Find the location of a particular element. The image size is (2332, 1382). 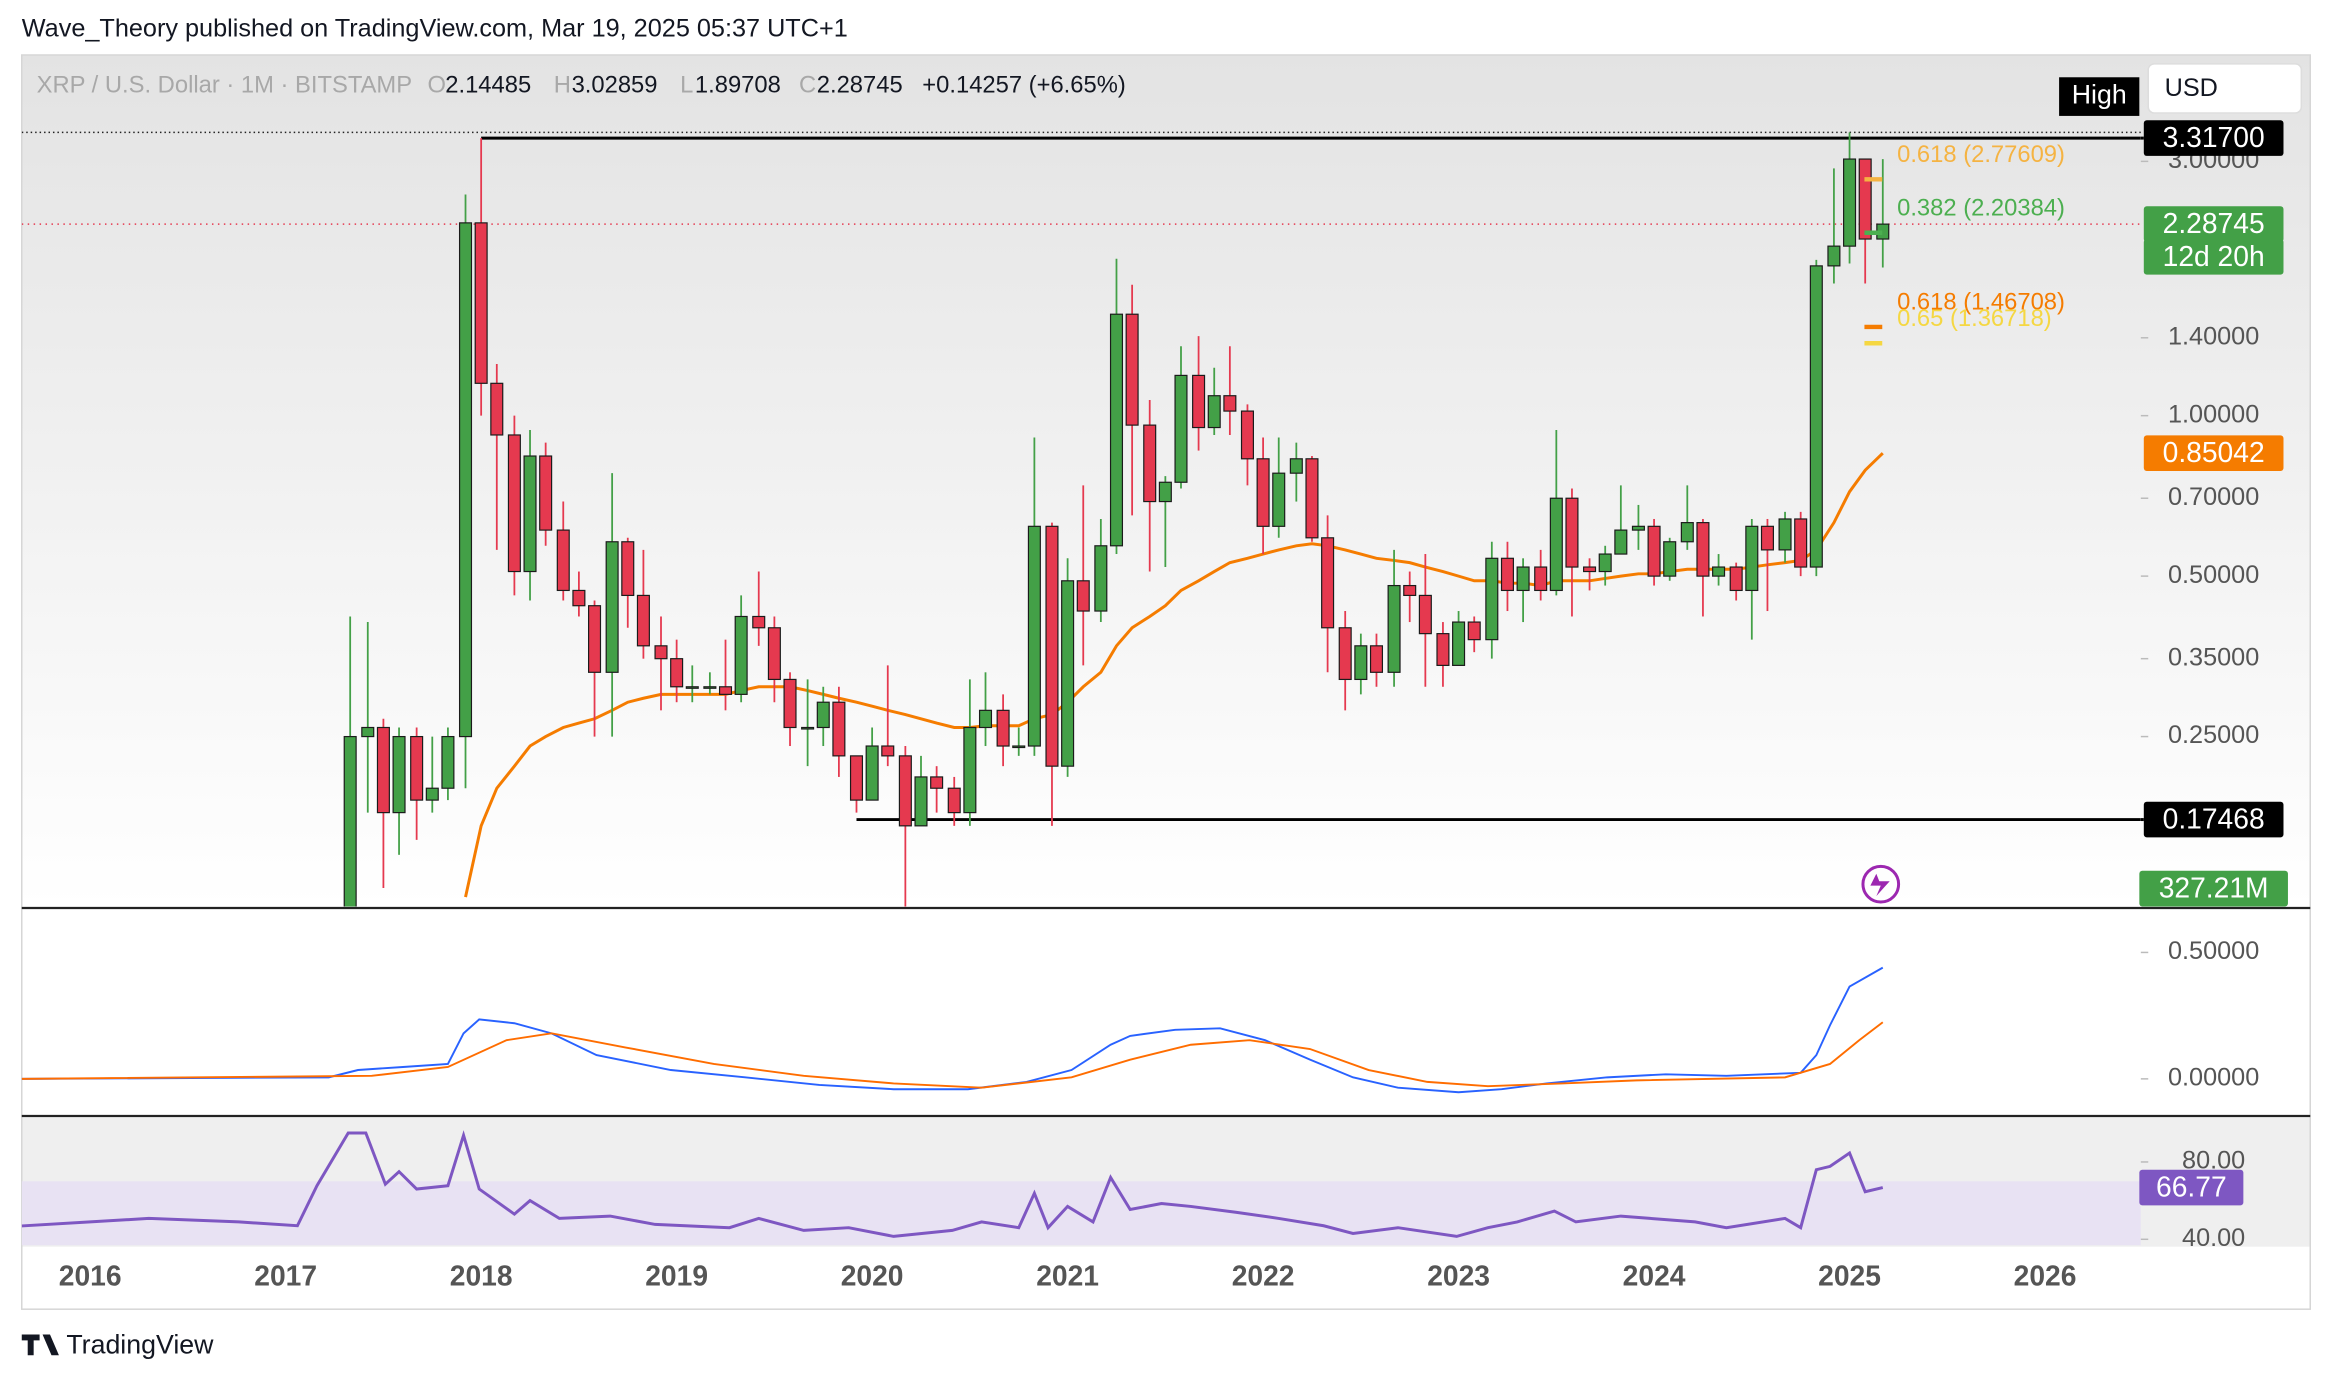

rsi-value-box is located at coordinates (2191, 1187).